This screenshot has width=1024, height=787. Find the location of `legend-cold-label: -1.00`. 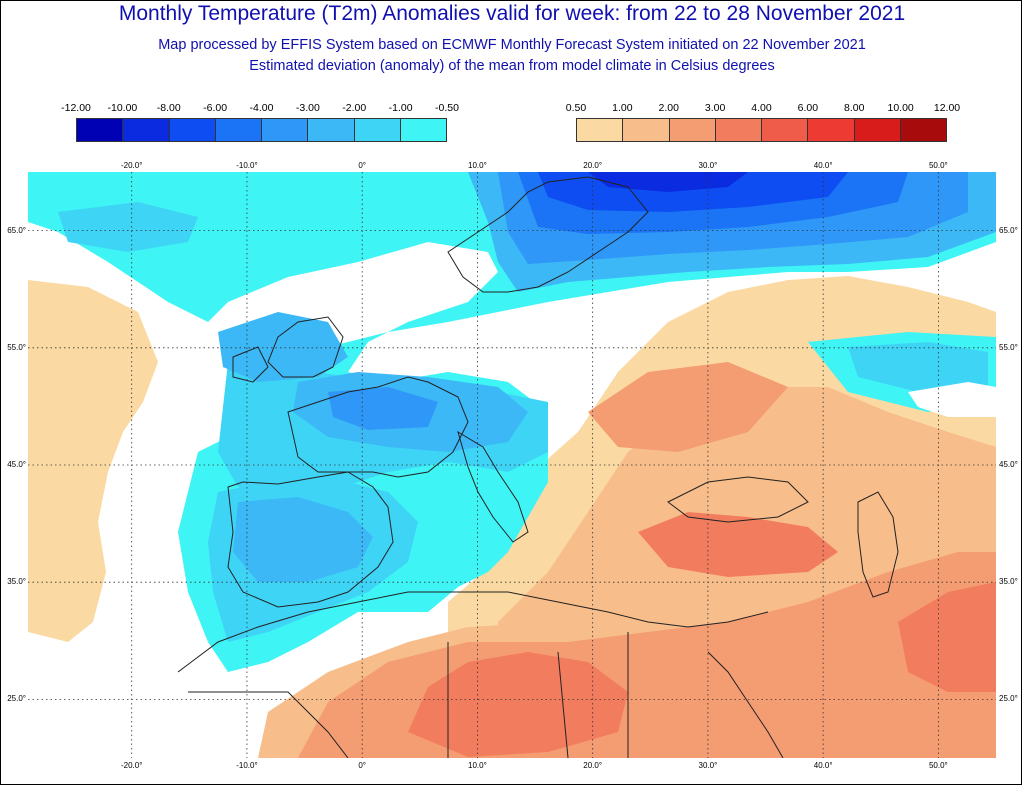

legend-cold-label: -1.00 is located at coordinates (400, 108).